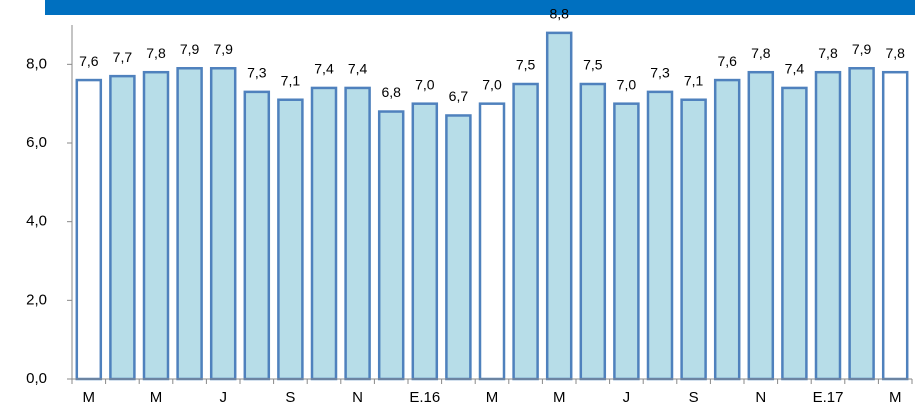  What do you see at coordinates (459, 96) in the screenshot?
I see `value-label: 6,7` at bounding box center [459, 96].